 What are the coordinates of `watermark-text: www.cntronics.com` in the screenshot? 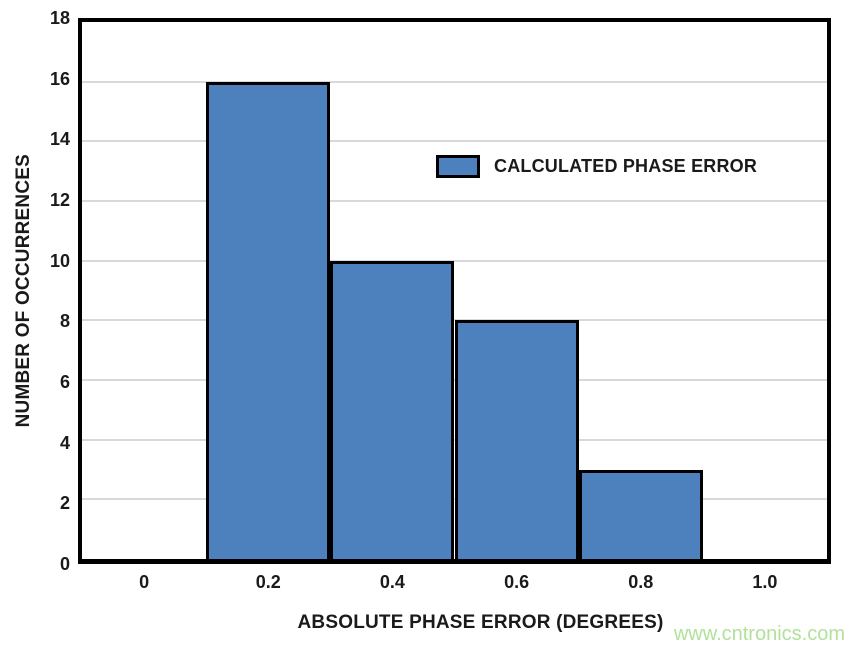 It's located at (759, 634).